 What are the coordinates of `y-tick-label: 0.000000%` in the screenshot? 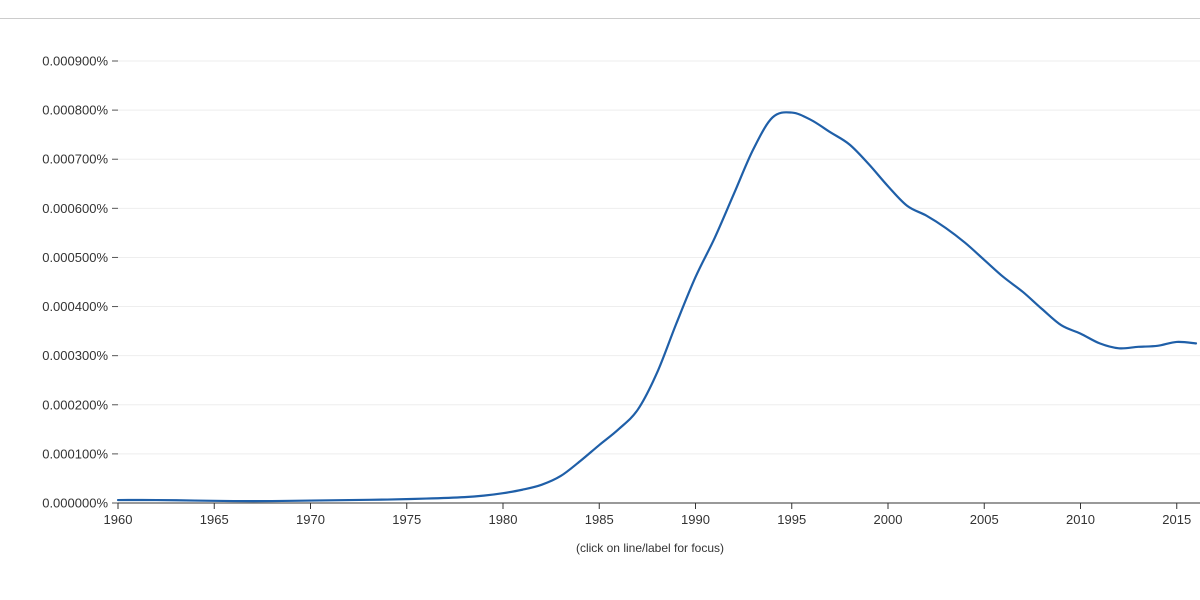 It's located at (75, 503).